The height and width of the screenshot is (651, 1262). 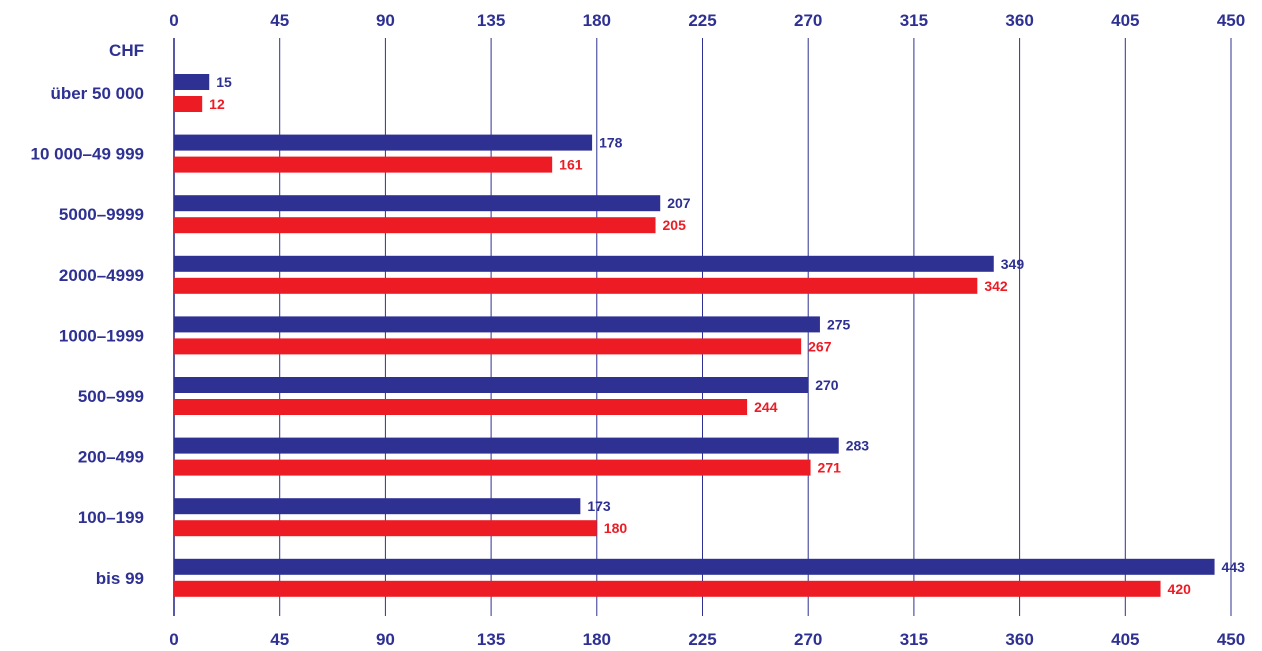 I want to click on x-tick-bottom-315: 315, so click(x=914, y=639).